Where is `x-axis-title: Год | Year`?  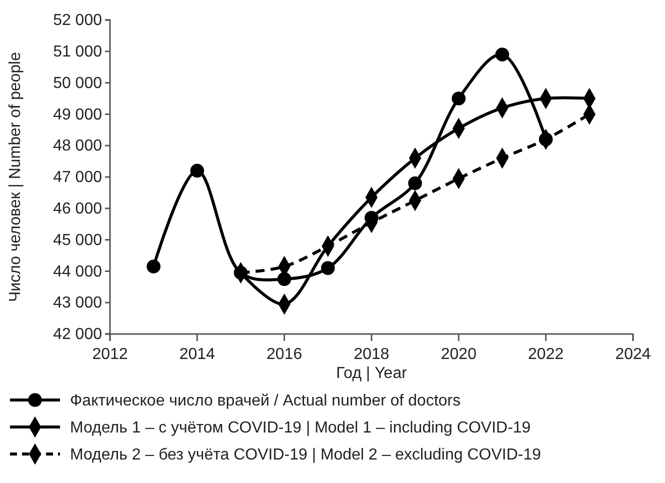
x-axis-title: Год | Year is located at coordinates (372, 373).